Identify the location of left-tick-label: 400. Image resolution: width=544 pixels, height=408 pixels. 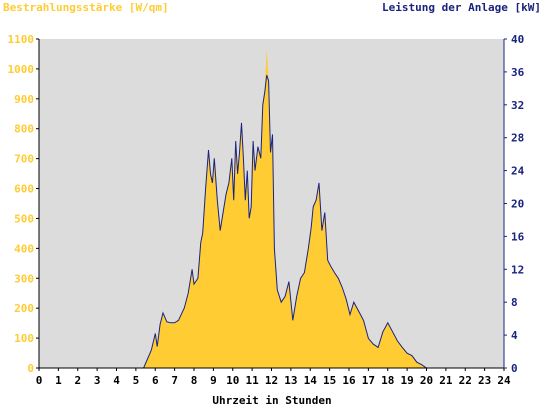
(24, 248).